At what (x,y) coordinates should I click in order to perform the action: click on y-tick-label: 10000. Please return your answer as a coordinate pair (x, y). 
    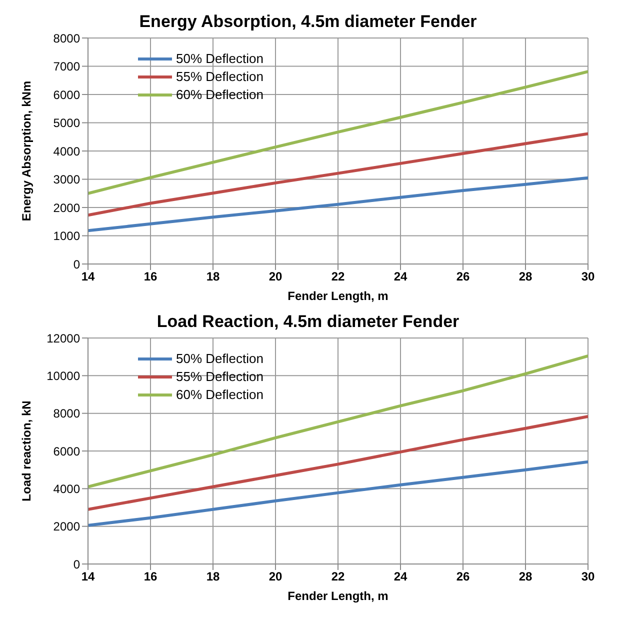
    Looking at the image, I should click on (63, 375).